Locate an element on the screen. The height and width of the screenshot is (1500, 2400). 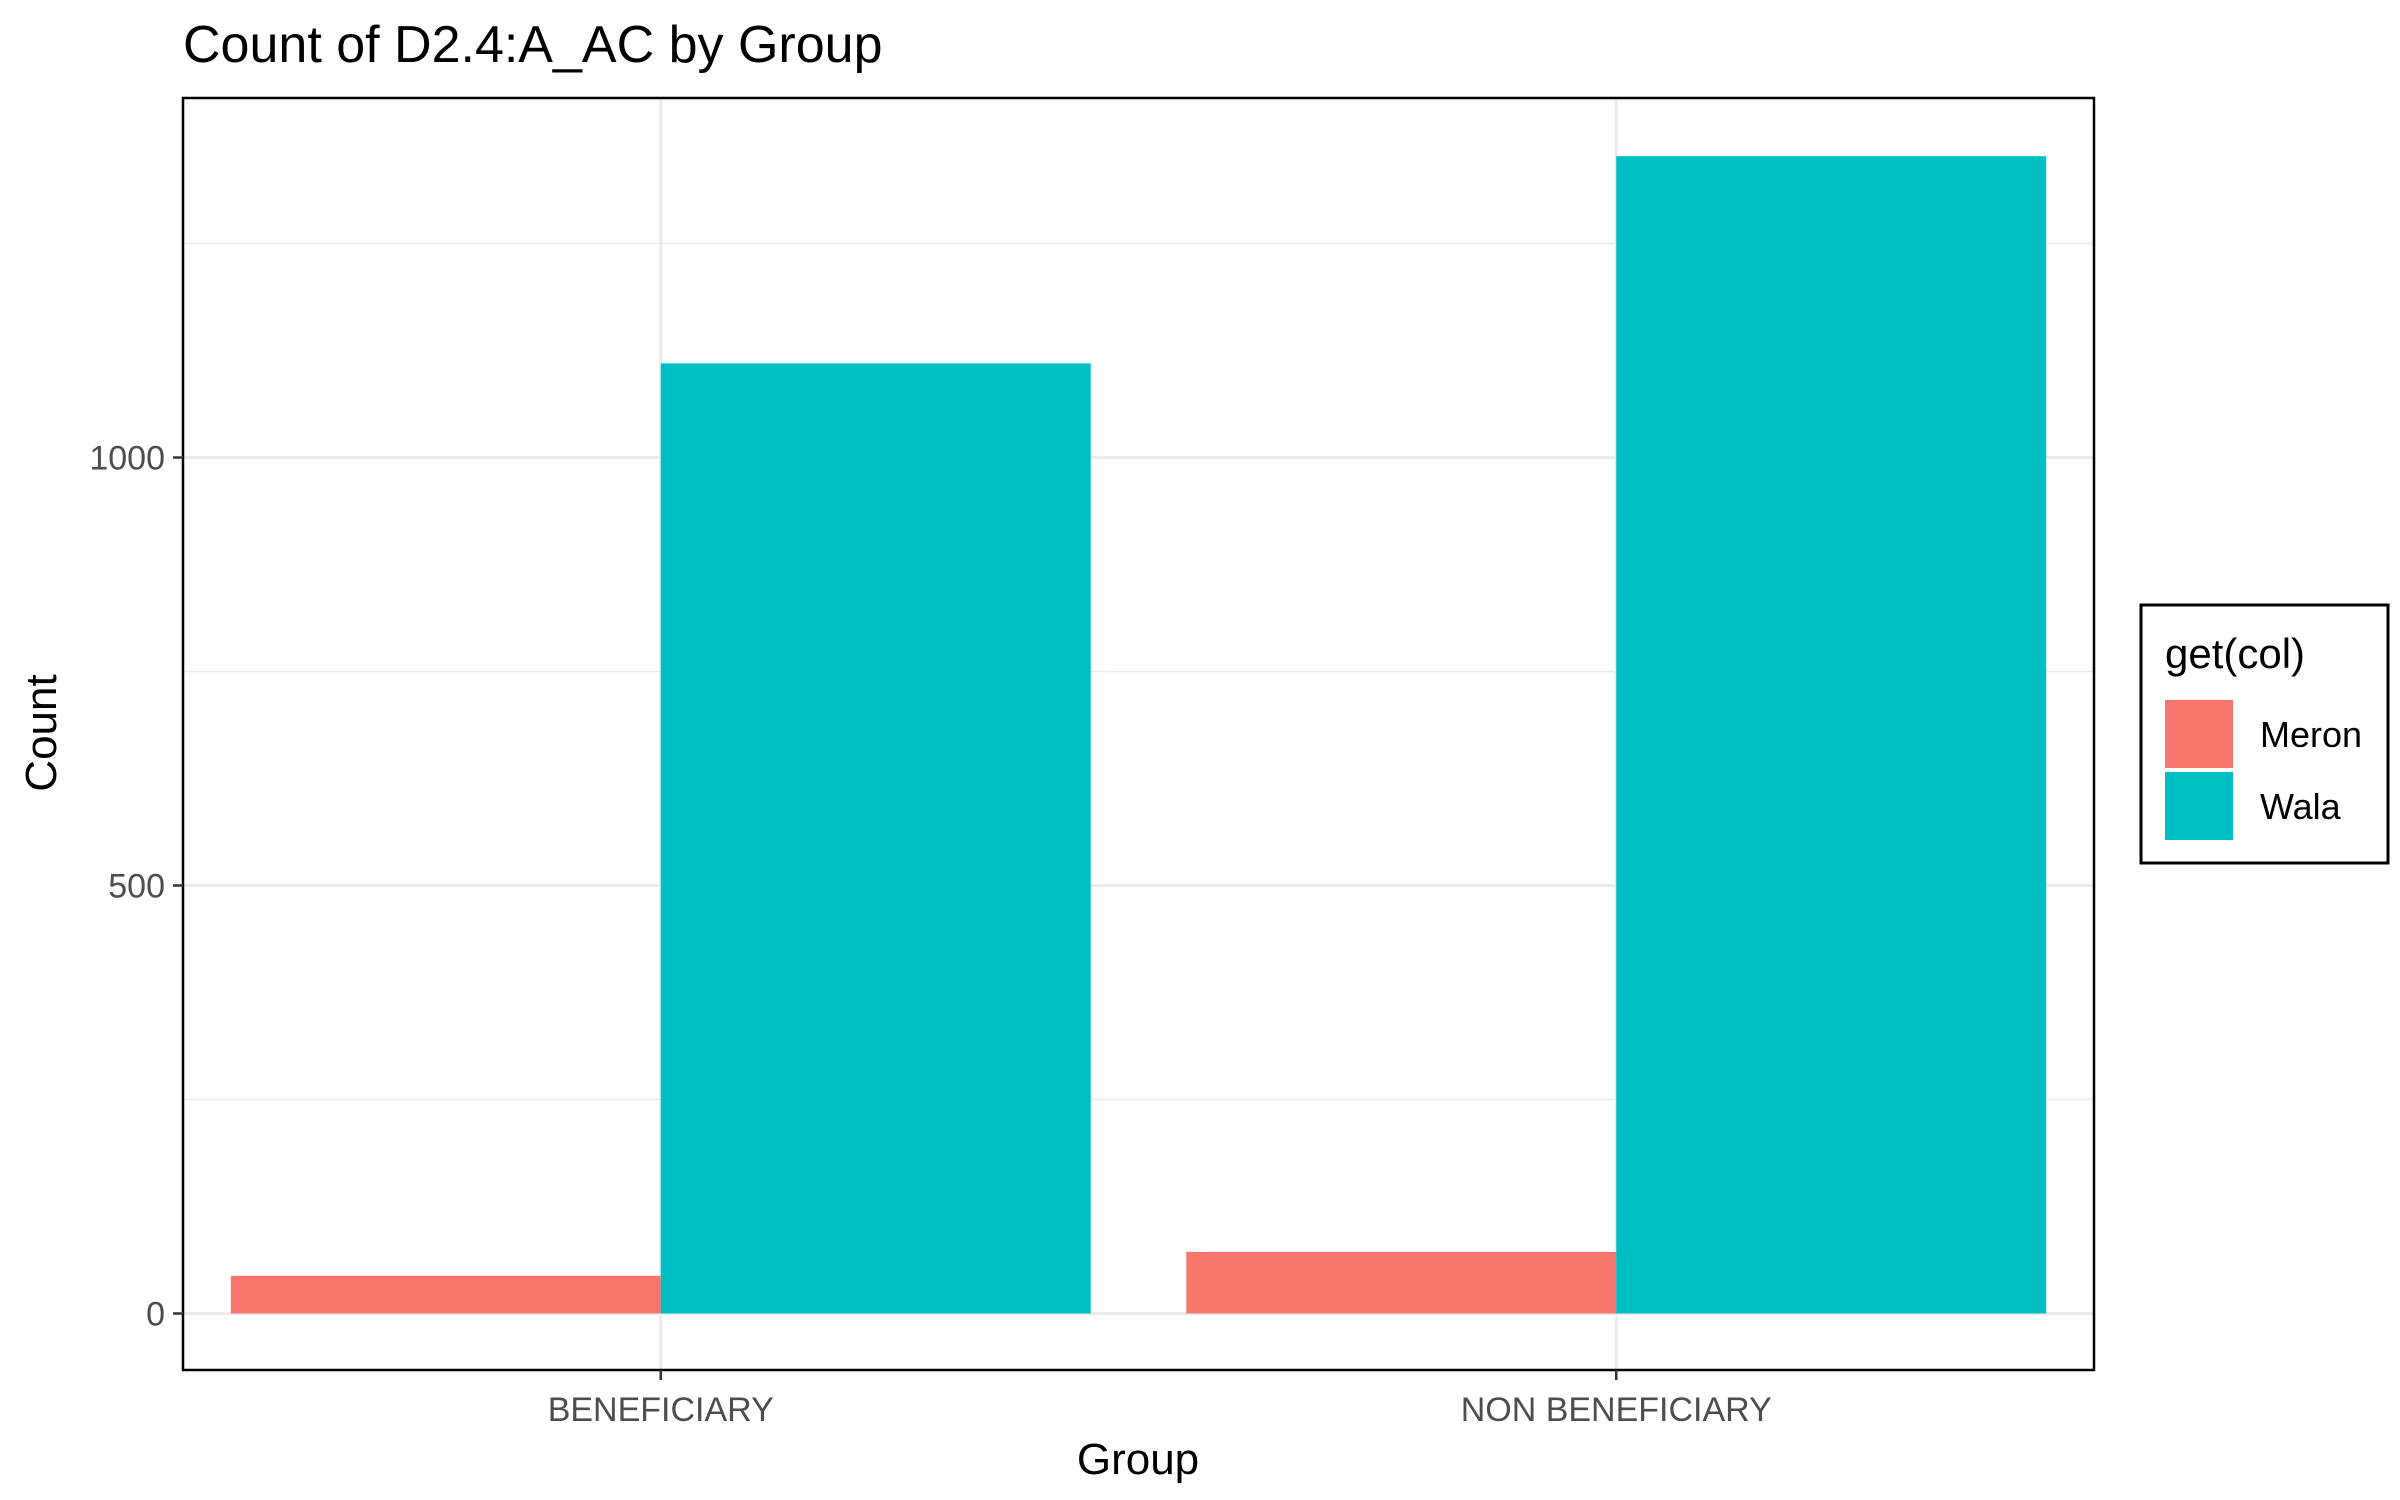
legend-title: get(col) is located at coordinates (2235, 653).